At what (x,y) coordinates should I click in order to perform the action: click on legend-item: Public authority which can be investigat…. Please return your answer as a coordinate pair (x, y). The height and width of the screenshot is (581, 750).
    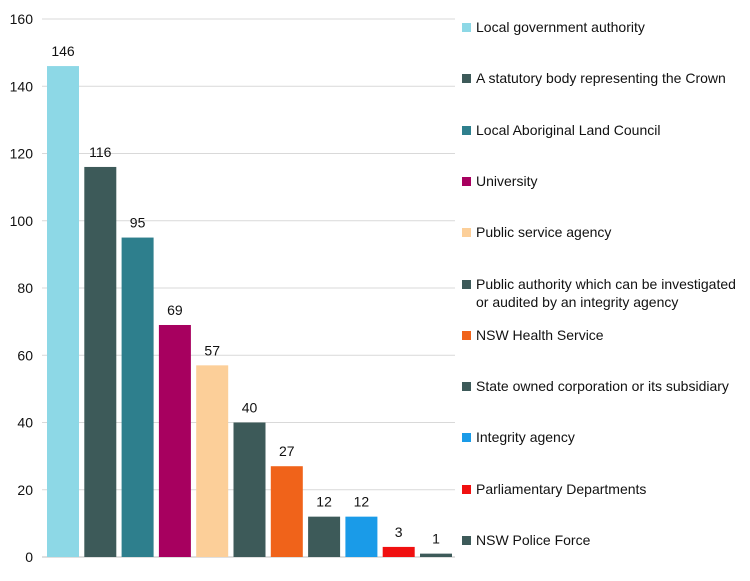
    Looking at the image, I should click on (603, 293).